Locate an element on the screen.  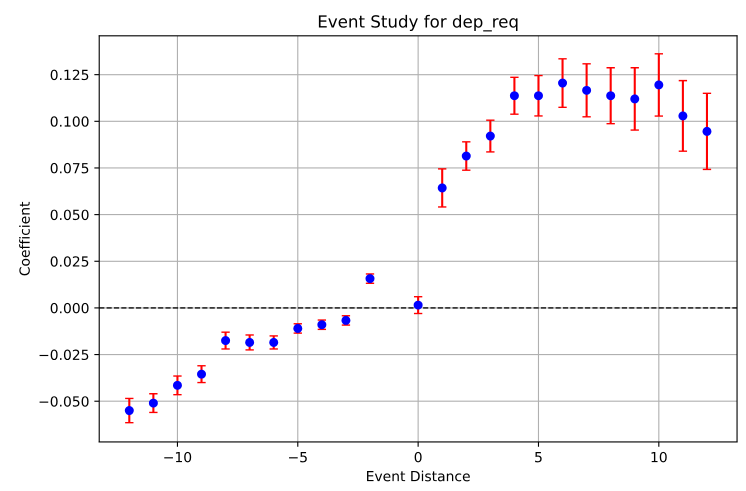
y-tick-label: 0.100 is located at coordinates (69, 121).